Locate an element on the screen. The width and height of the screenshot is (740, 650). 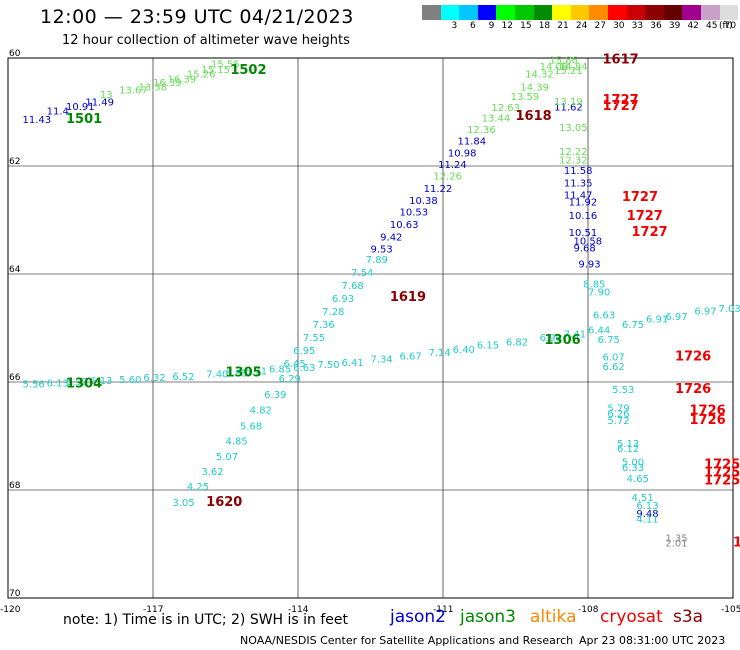
wave-height-value: 6.15 is located at coordinates (488, 346).